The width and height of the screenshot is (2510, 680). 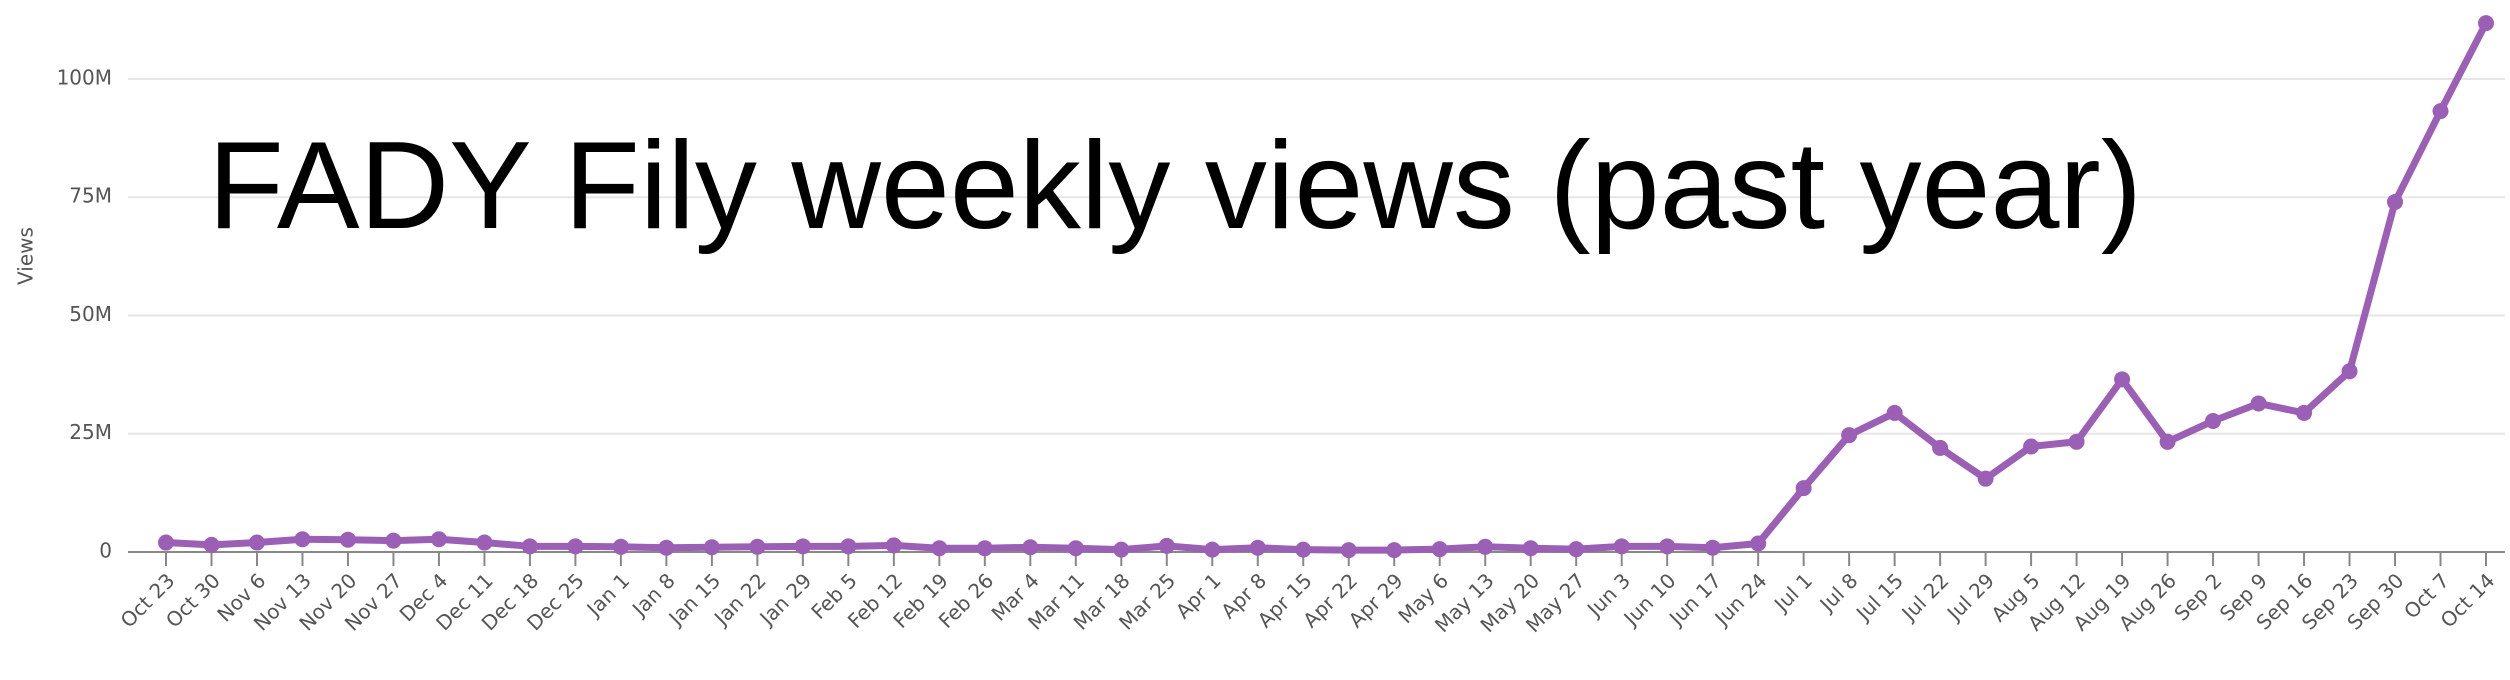 I want to click on y-tick-label: 75M, so click(x=90, y=196).